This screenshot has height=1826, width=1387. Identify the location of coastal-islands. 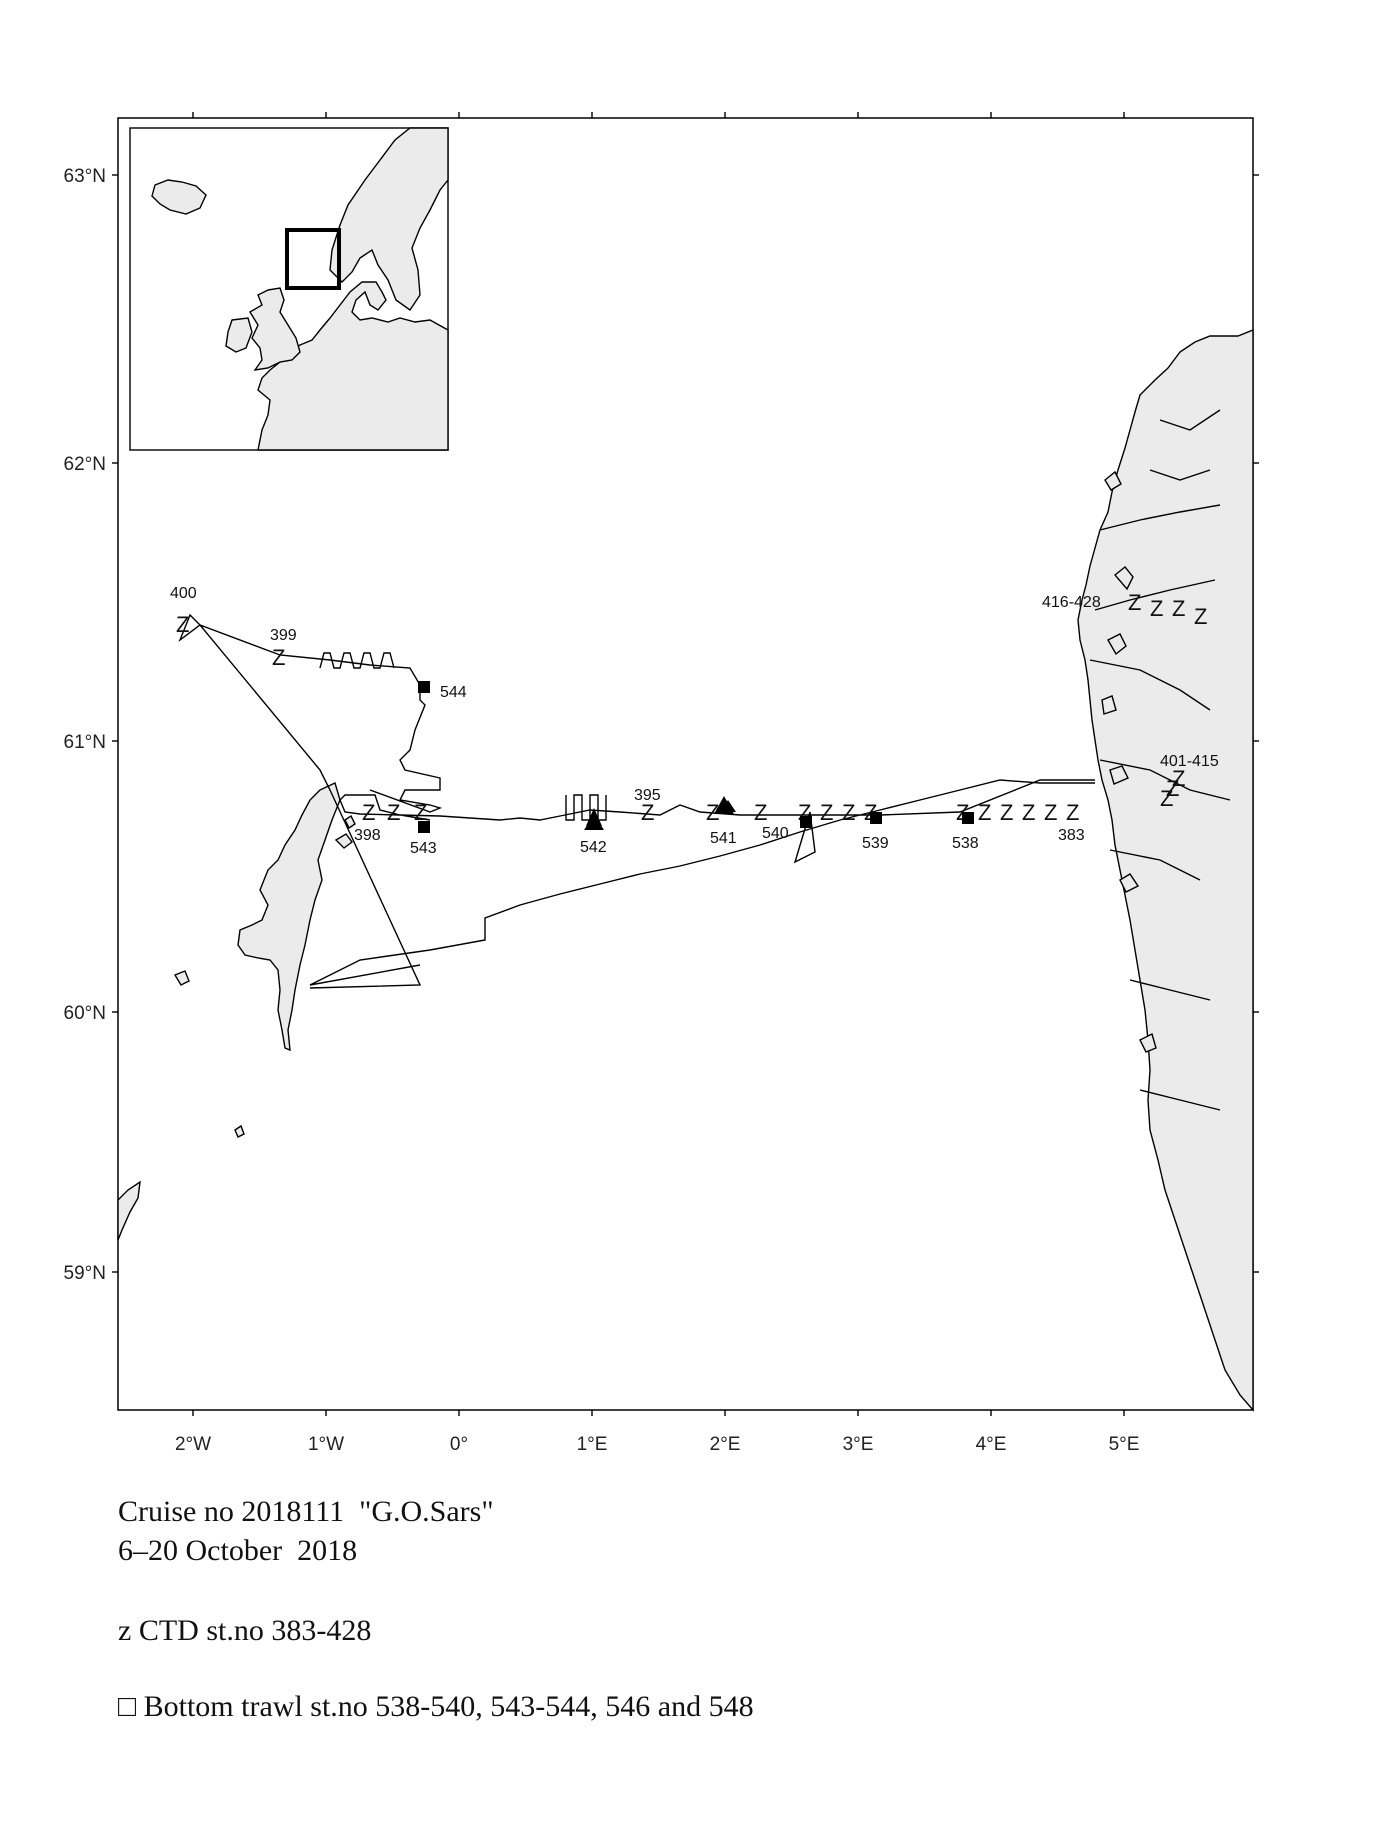
(1129, 761).